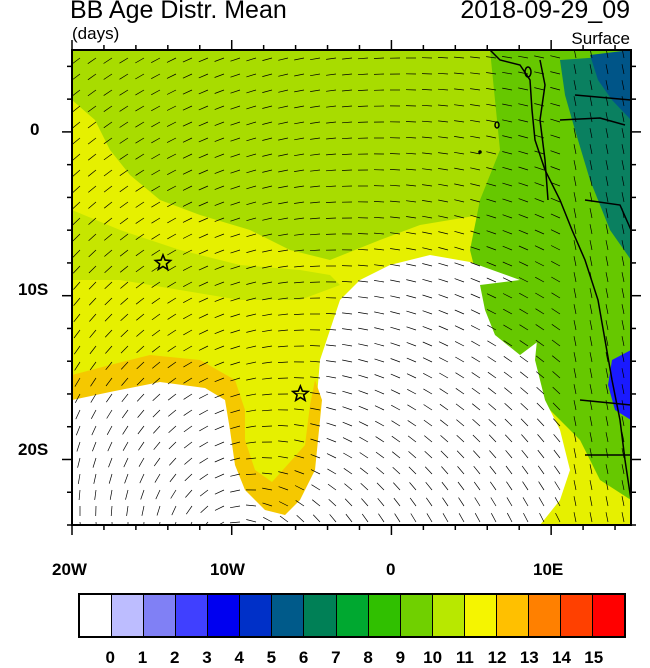  I want to click on colorbar-label: 13, so click(529, 658).